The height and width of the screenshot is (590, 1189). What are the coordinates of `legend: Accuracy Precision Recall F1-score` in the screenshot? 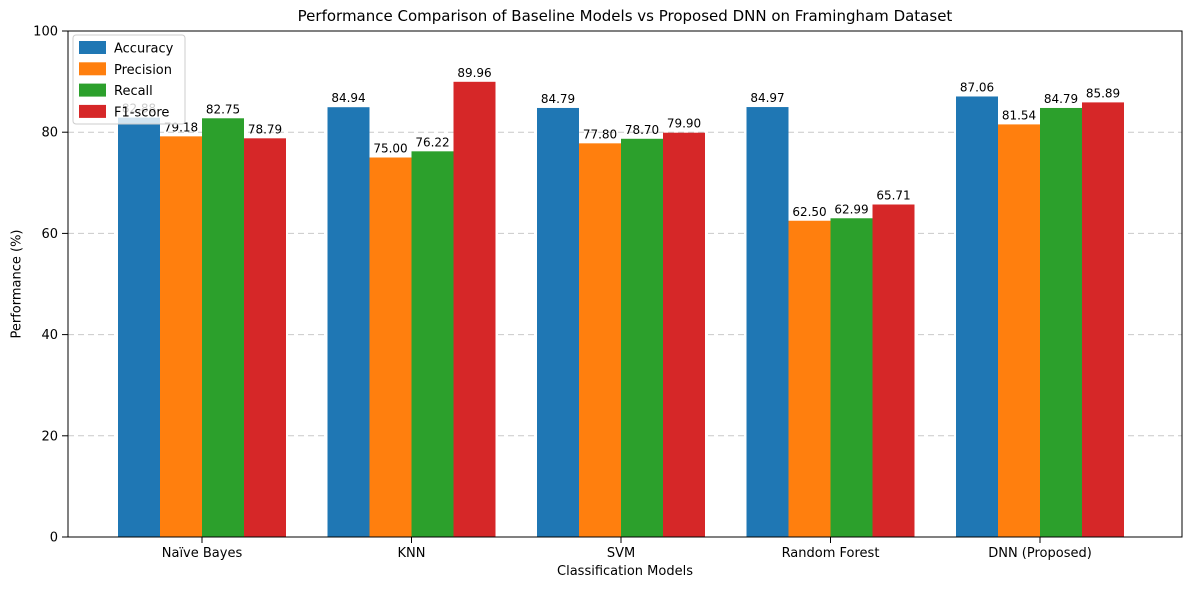 It's located at (129, 79).